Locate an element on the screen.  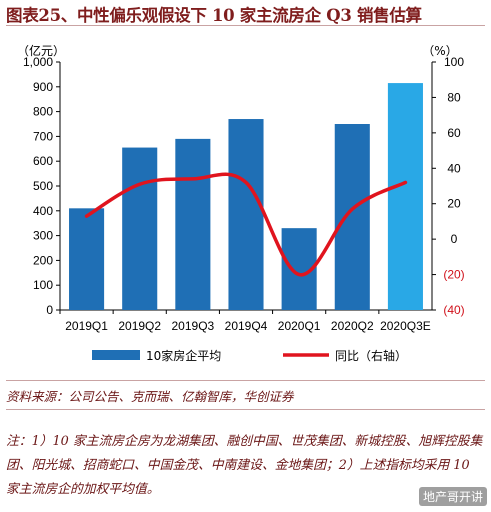
right-axis-unit: （%） is located at coordinates (439, 51).